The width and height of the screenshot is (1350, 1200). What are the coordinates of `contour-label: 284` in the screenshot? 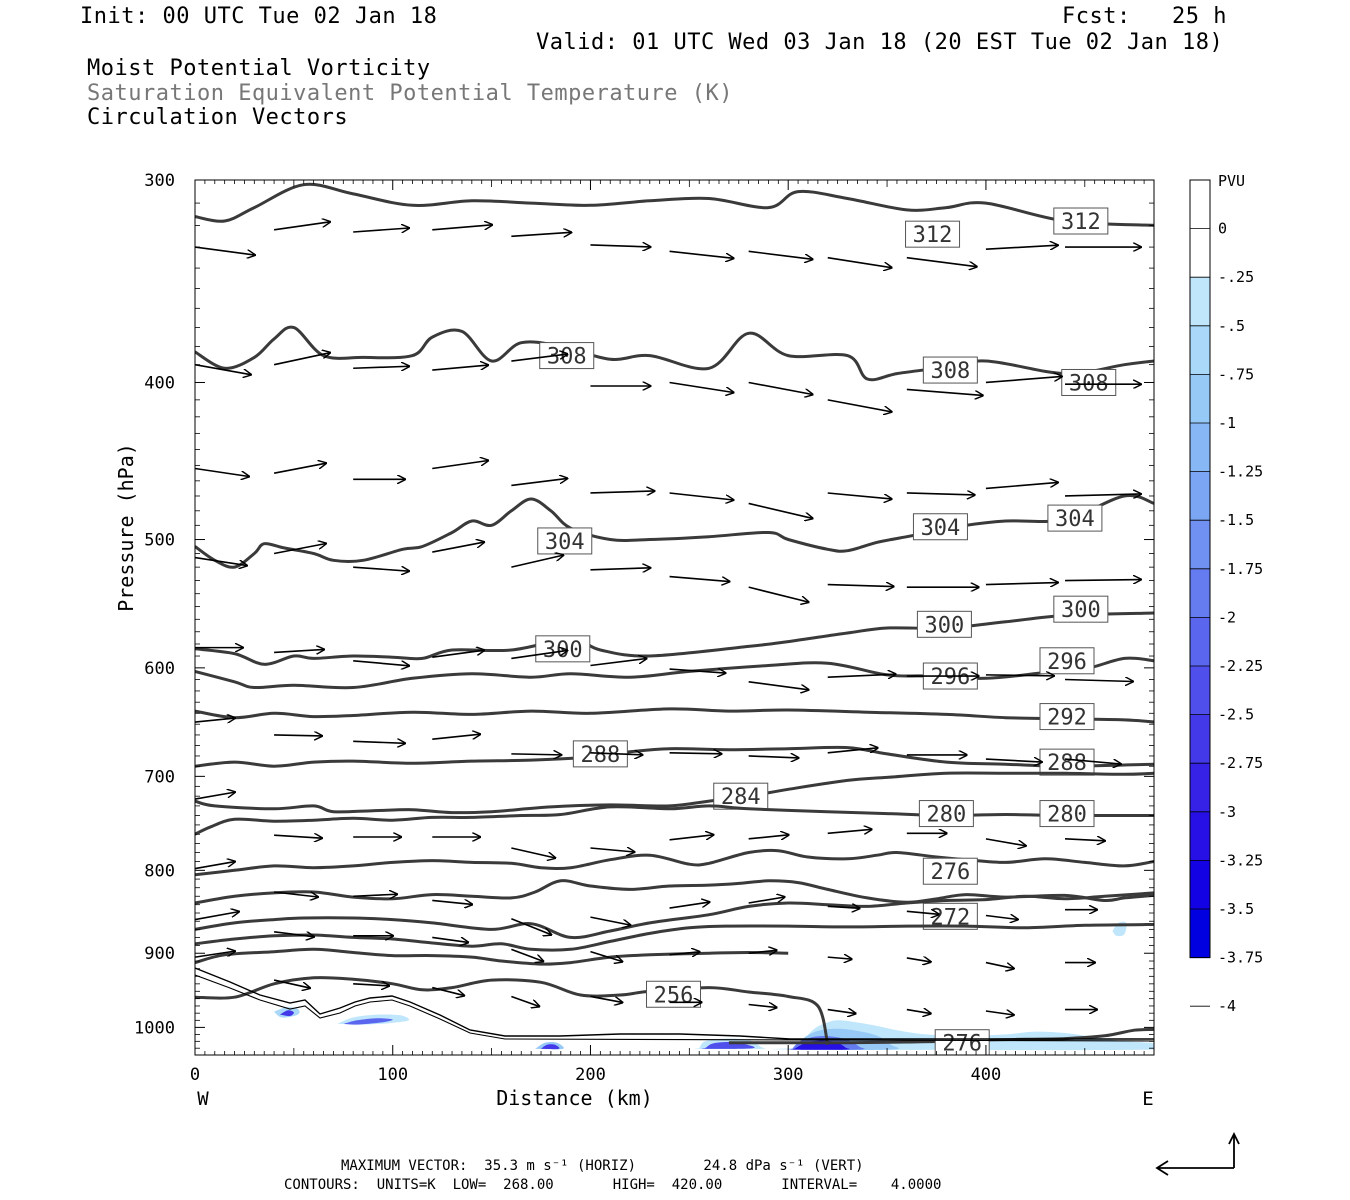 It's located at (741, 796).